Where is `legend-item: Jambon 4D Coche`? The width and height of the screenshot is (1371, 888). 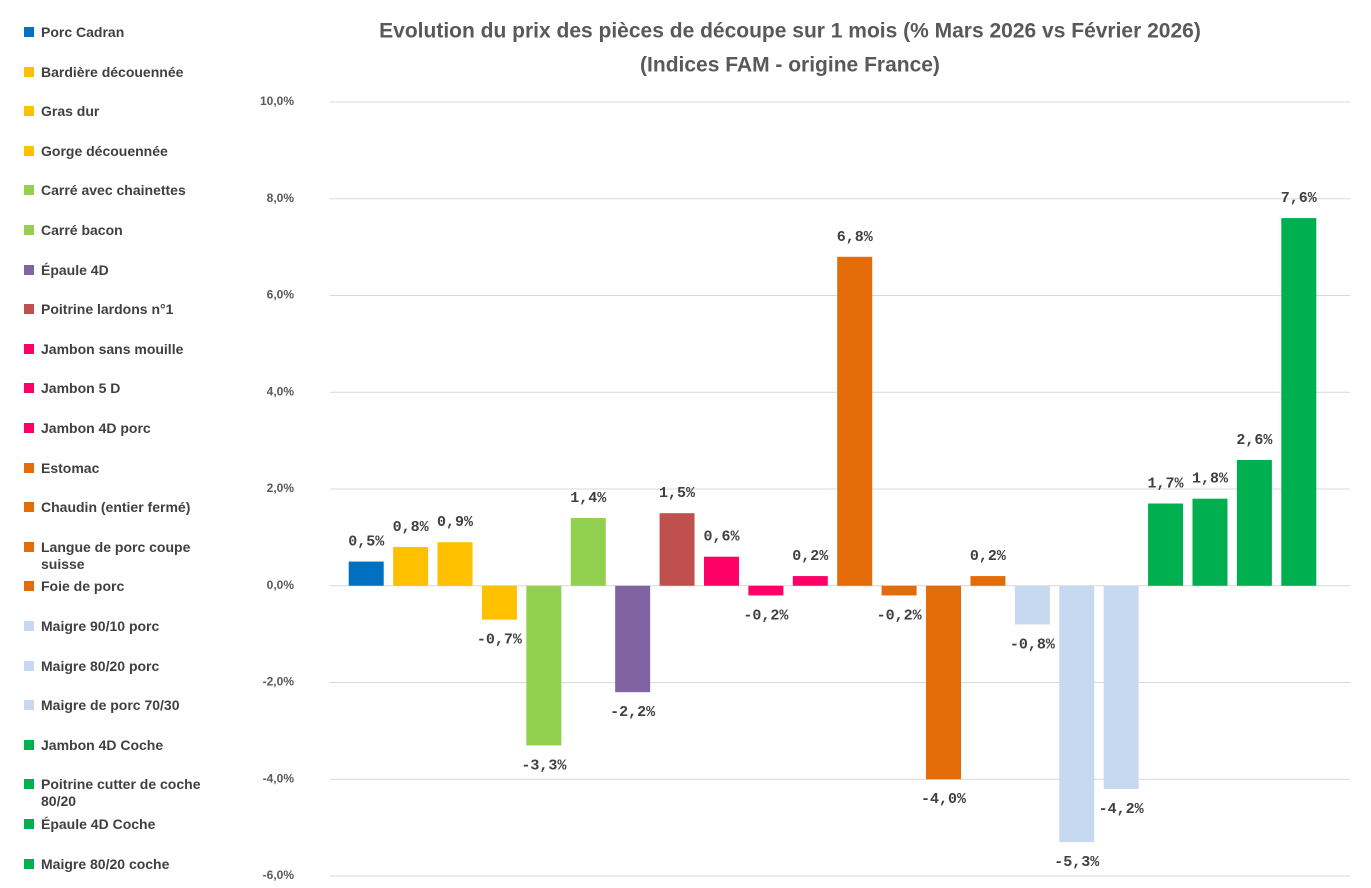 legend-item: Jambon 4D Coche is located at coordinates (124, 745).